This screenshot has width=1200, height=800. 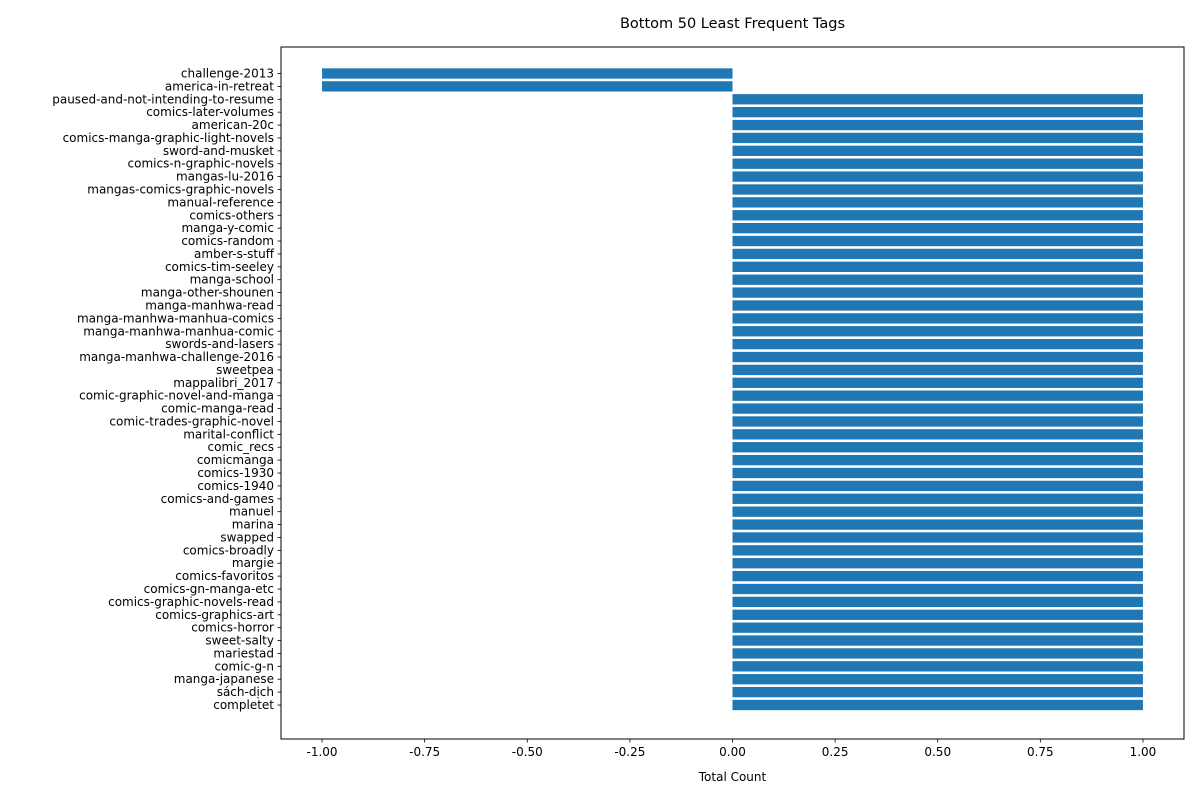 What do you see at coordinates (227, 241) in the screenshot?
I see `y-tick-label: comics-random` at bounding box center [227, 241].